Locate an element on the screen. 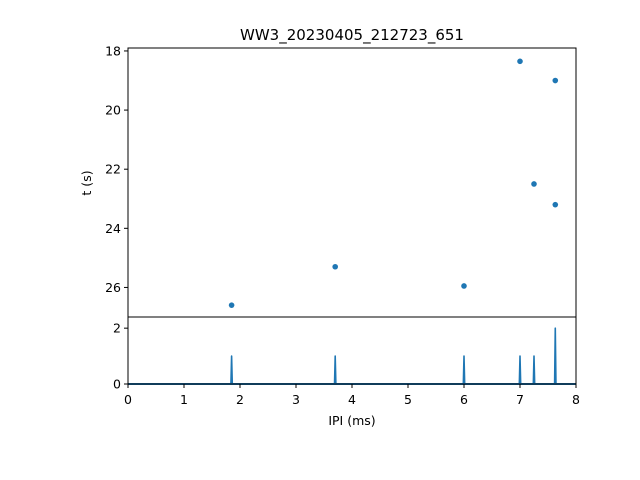 This screenshot has width=640, height=480. y-tick-label-top-2: 22 is located at coordinates (113, 169).